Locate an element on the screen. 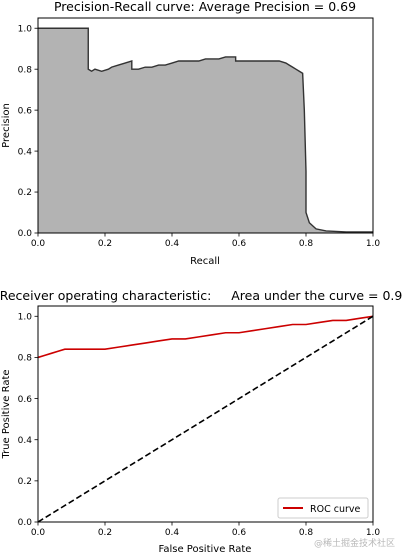 This screenshot has width=403, height=553. pr-y-tick-label: 0.2 is located at coordinates (25, 193).